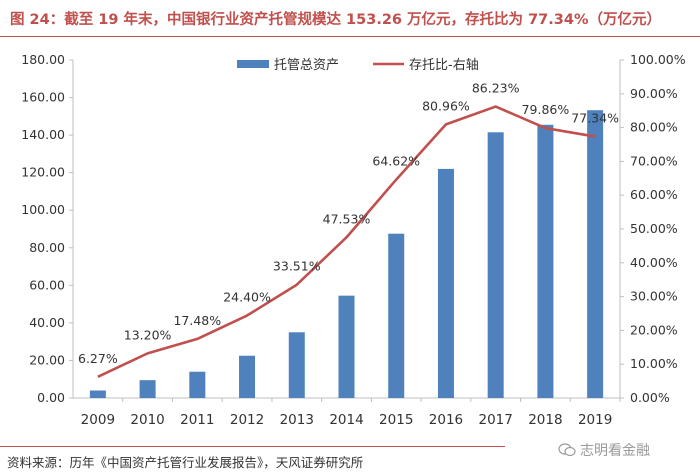 Image resolution: width=700 pixels, height=475 pixels. I want to click on x-tick-label: 2012, so click(247, 420).